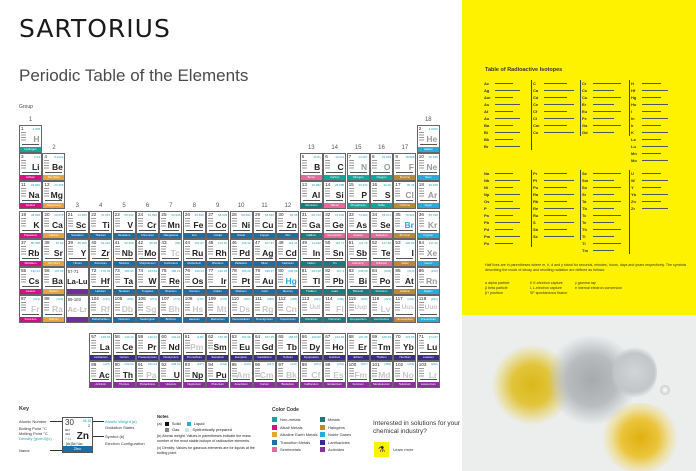  What do you see at coordinates (124, 281) in the screenshot?
I see `element-tantalum: 73 180.95 Ta Tantalum` at bounding box center [124, 281].